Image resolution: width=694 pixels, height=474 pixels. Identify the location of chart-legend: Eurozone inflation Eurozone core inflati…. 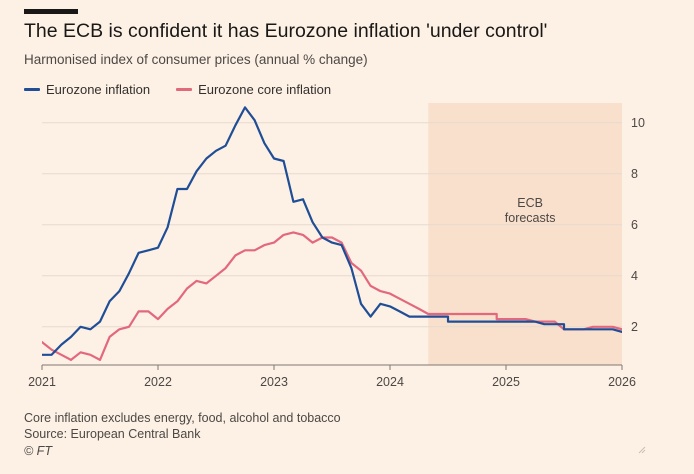
(190, 89).